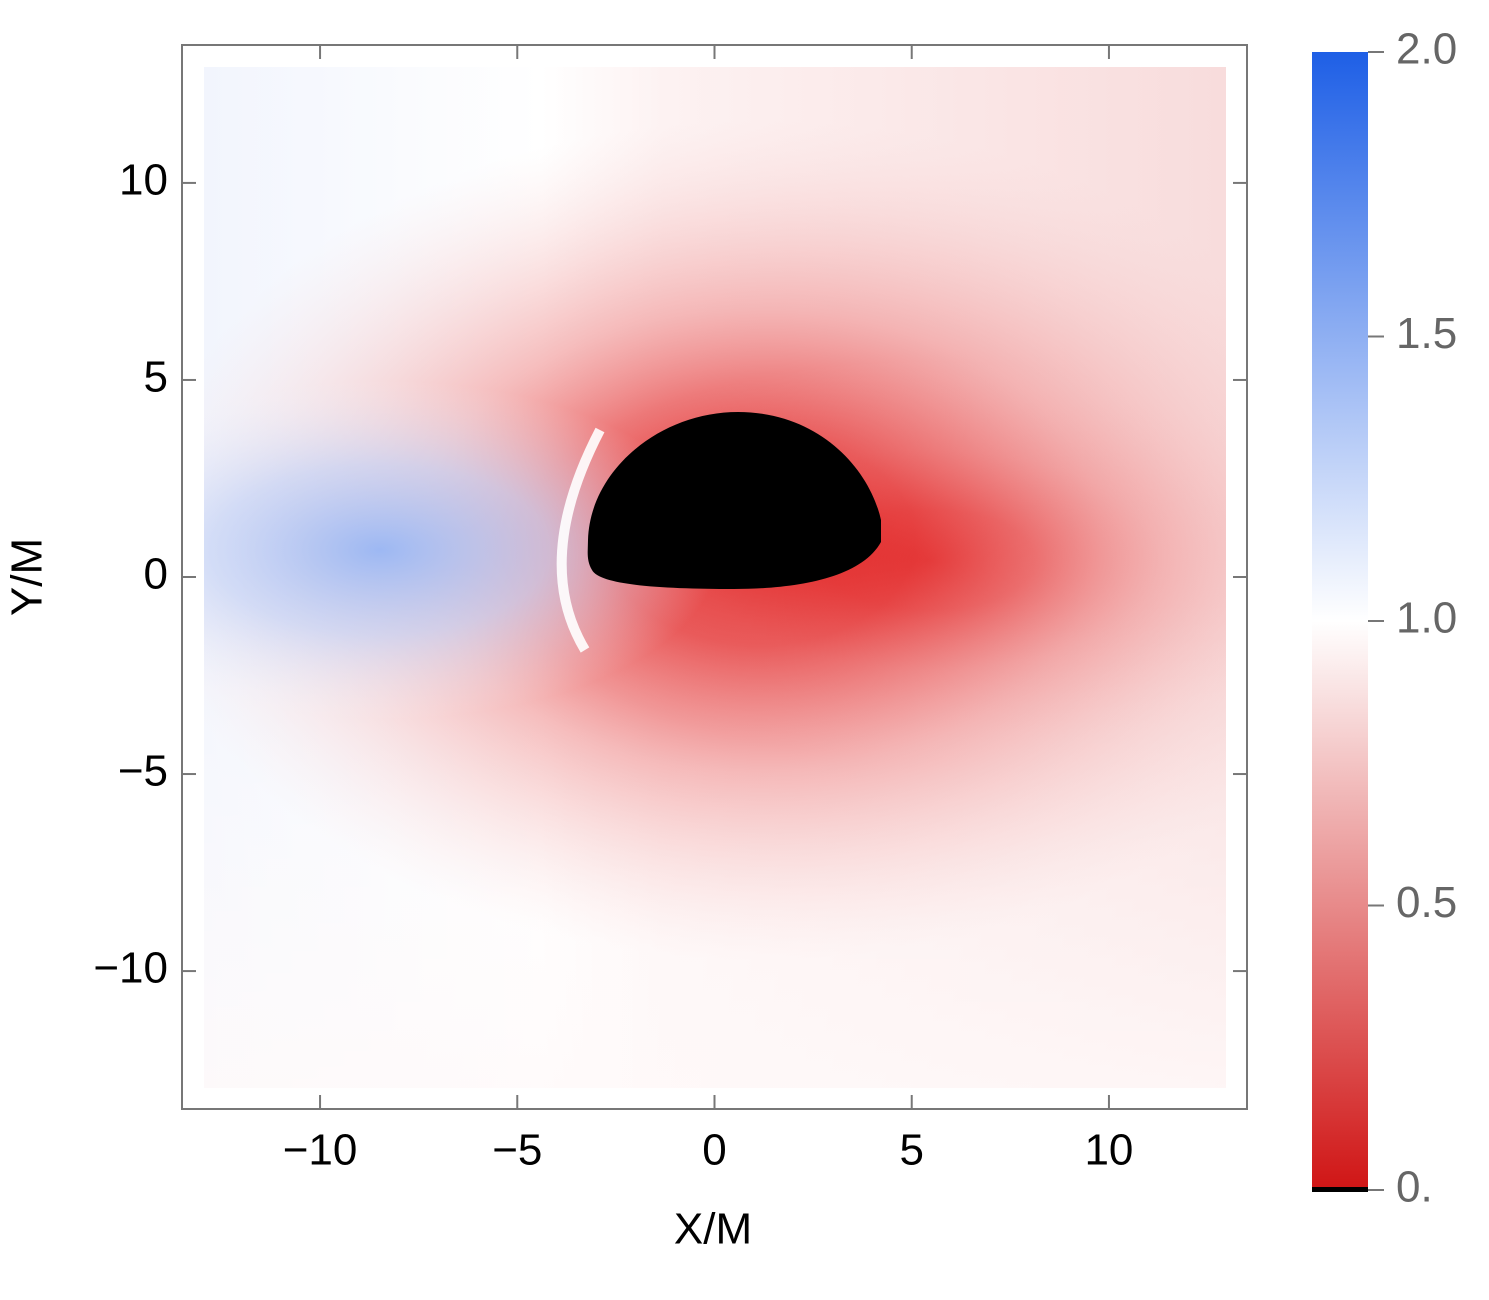 This screenshot has width=1489, height=1300. Describe the element at coordinates (27, 577) in the screenshot. I see `y-axis-label: Y/M` at that location.